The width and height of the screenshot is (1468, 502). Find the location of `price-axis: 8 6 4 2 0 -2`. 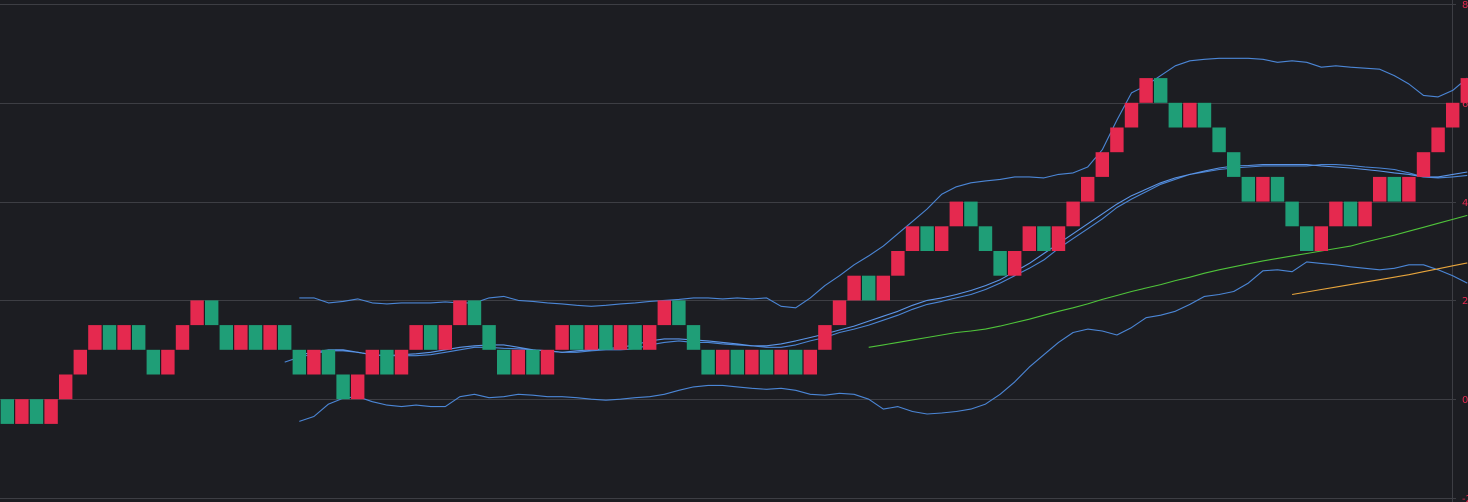

price-axis: 8 6 4 2 0 -2 is located at coordinates (1460, 251).